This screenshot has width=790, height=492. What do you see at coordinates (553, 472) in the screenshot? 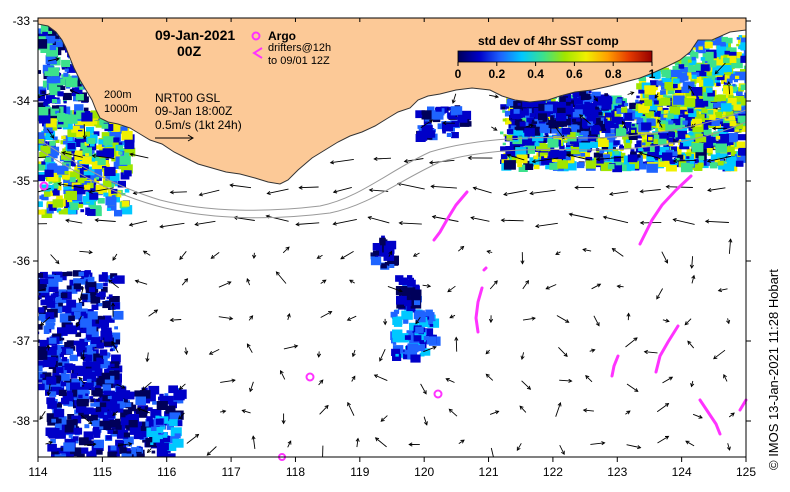
I see `x-tick-label: 122` at bounding box center [553, 472].